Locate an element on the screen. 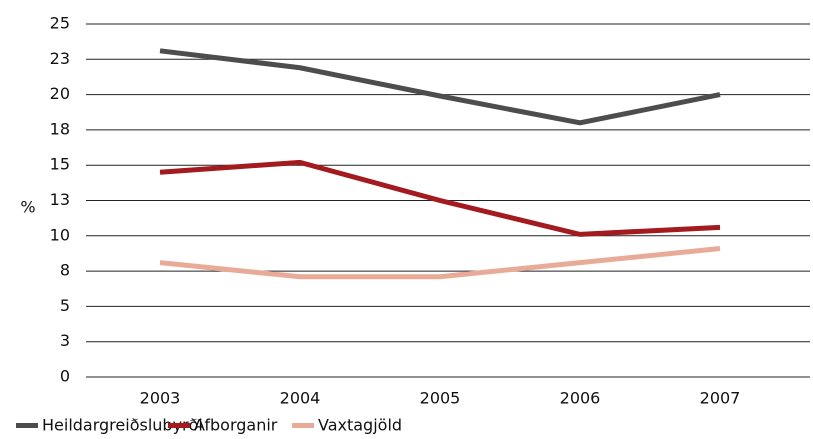 The image size is (813, 439). y-tick-label: 13 is located at coordinates (60, 199).